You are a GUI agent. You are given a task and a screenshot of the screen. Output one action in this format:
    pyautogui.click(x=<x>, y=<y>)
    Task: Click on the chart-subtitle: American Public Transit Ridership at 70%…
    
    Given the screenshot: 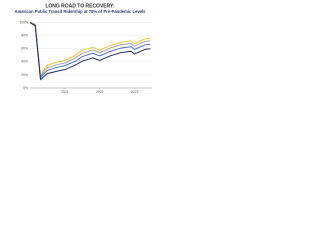 What is the action you would take?
    pyautogui.click(x=80, y=11)
    